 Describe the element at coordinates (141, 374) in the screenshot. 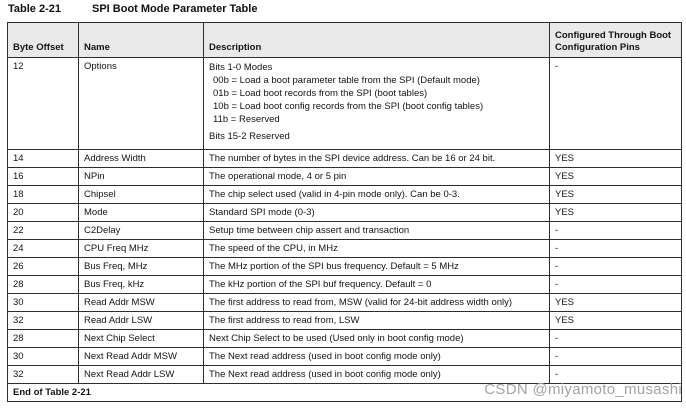

I see `name-cell: Next Read Addr LSW` at that location.